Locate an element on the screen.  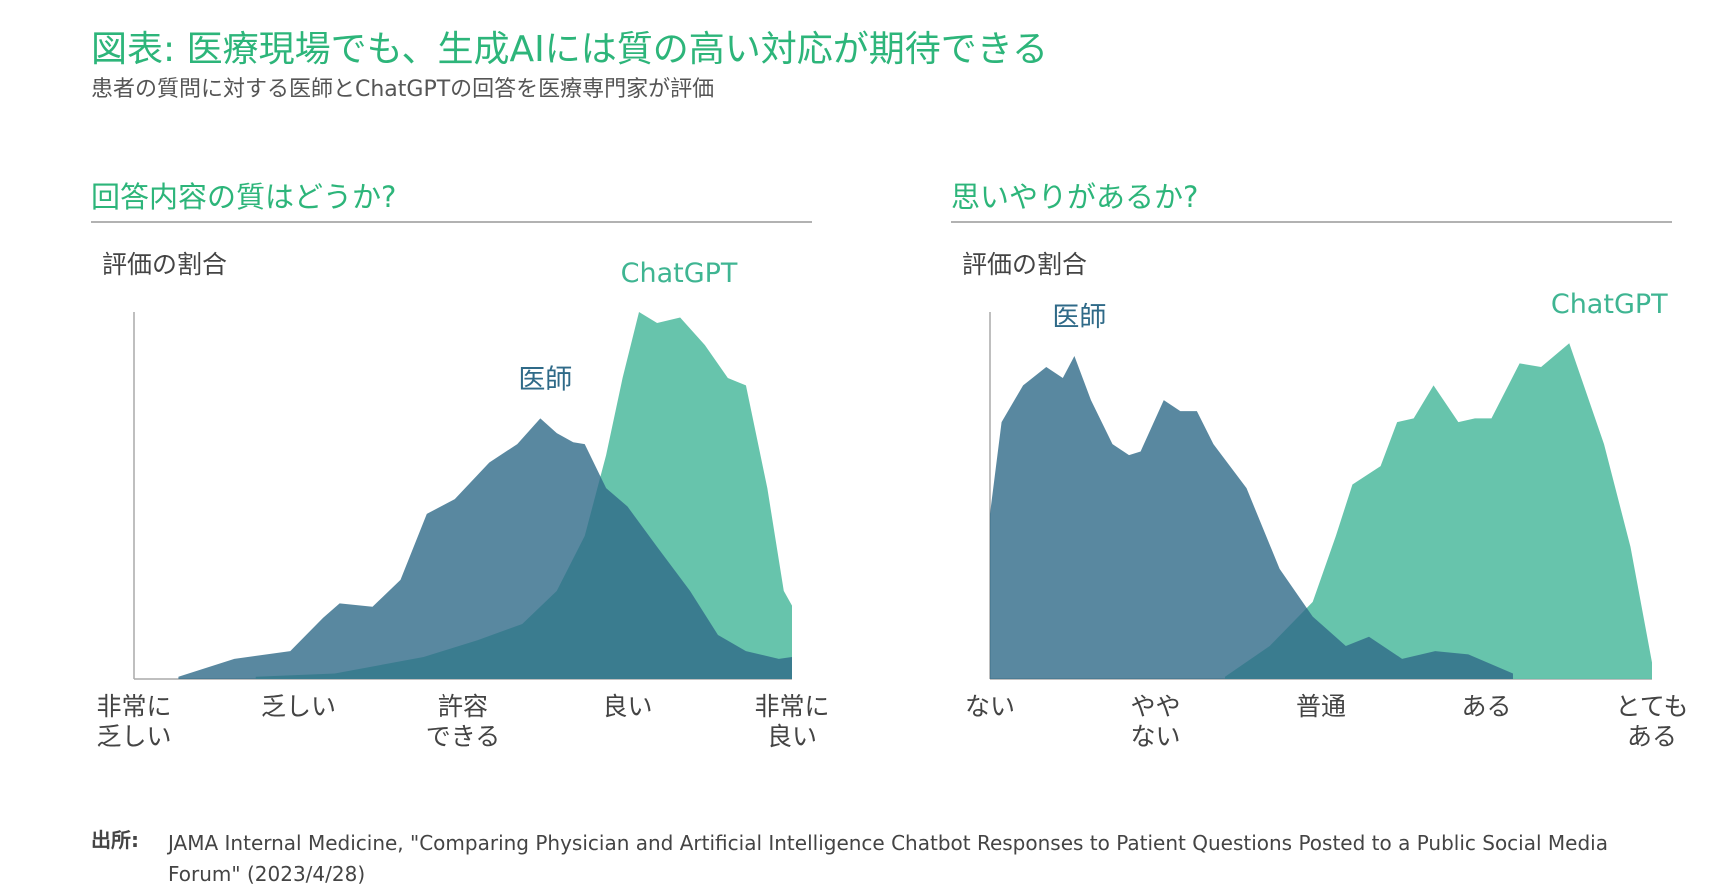
subtitle: 患者の質問に対する医師とChatGPTの回答を医療専門家が評価 is located at coordinates (403, 89).